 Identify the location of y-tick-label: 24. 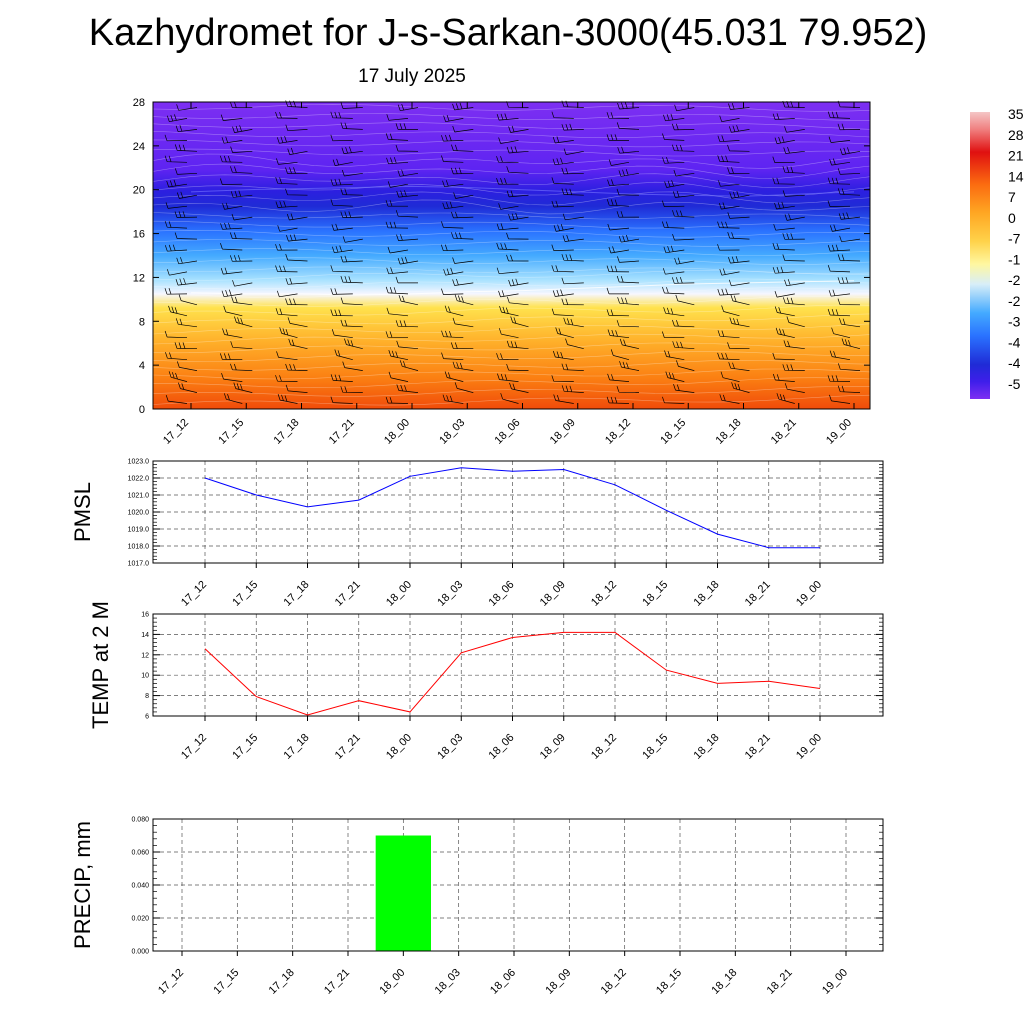
(139, 147).